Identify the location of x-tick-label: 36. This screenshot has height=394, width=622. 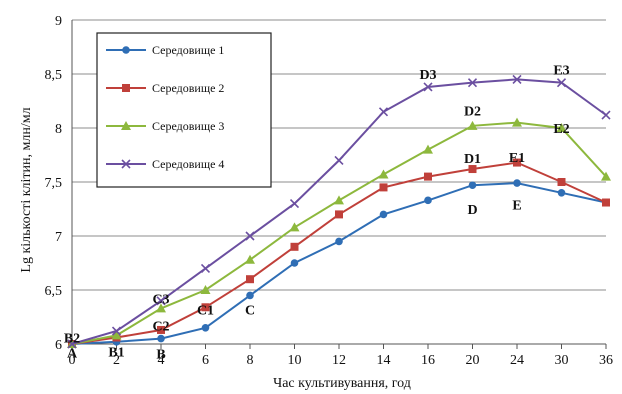
(606, 360).